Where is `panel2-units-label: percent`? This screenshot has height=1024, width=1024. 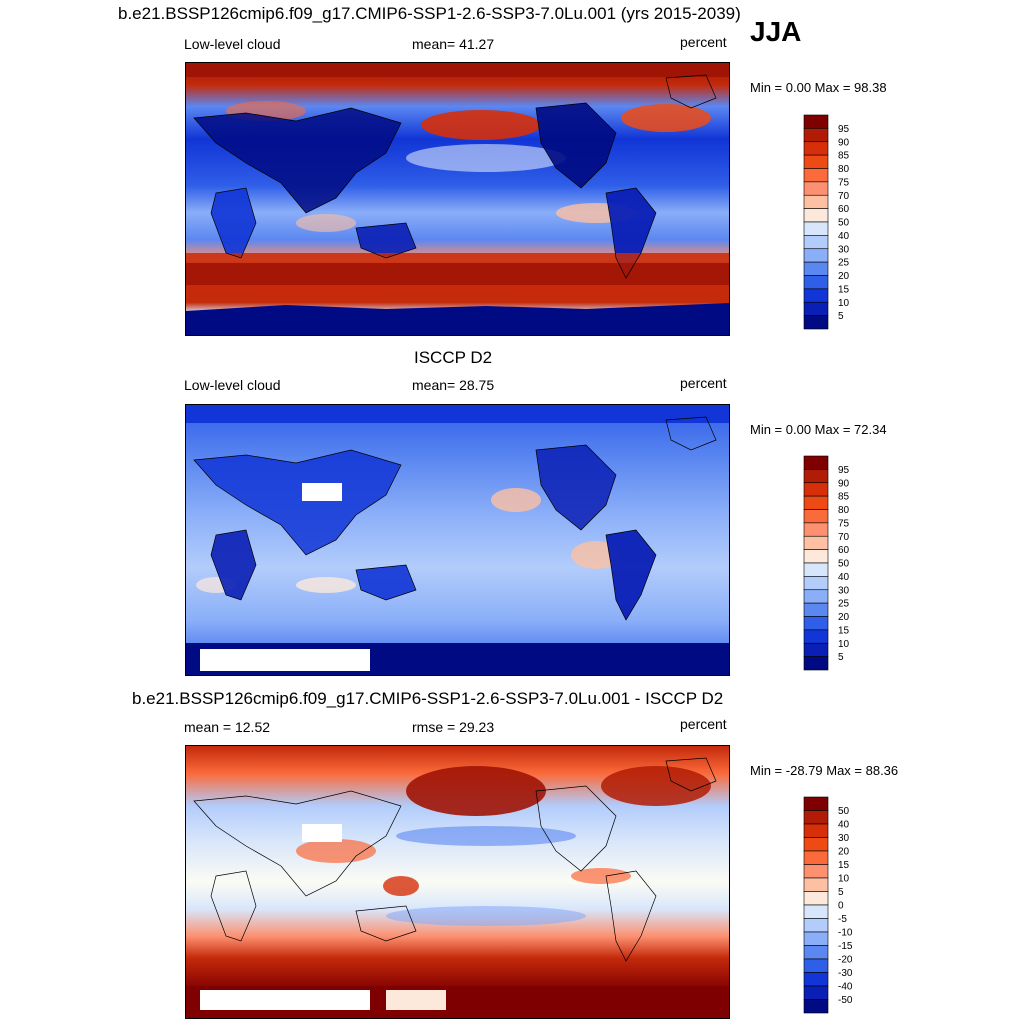
panel2-units-label: percent is located at coordinates (703, 383).